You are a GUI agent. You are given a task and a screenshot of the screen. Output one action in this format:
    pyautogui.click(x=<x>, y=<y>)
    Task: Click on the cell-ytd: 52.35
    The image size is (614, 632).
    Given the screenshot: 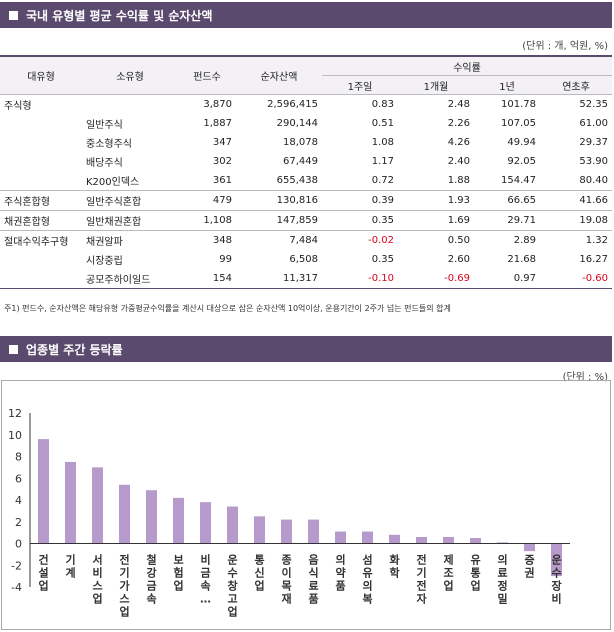 What is the action you would take?
    pyautogui.click(x=593, y=104)
    